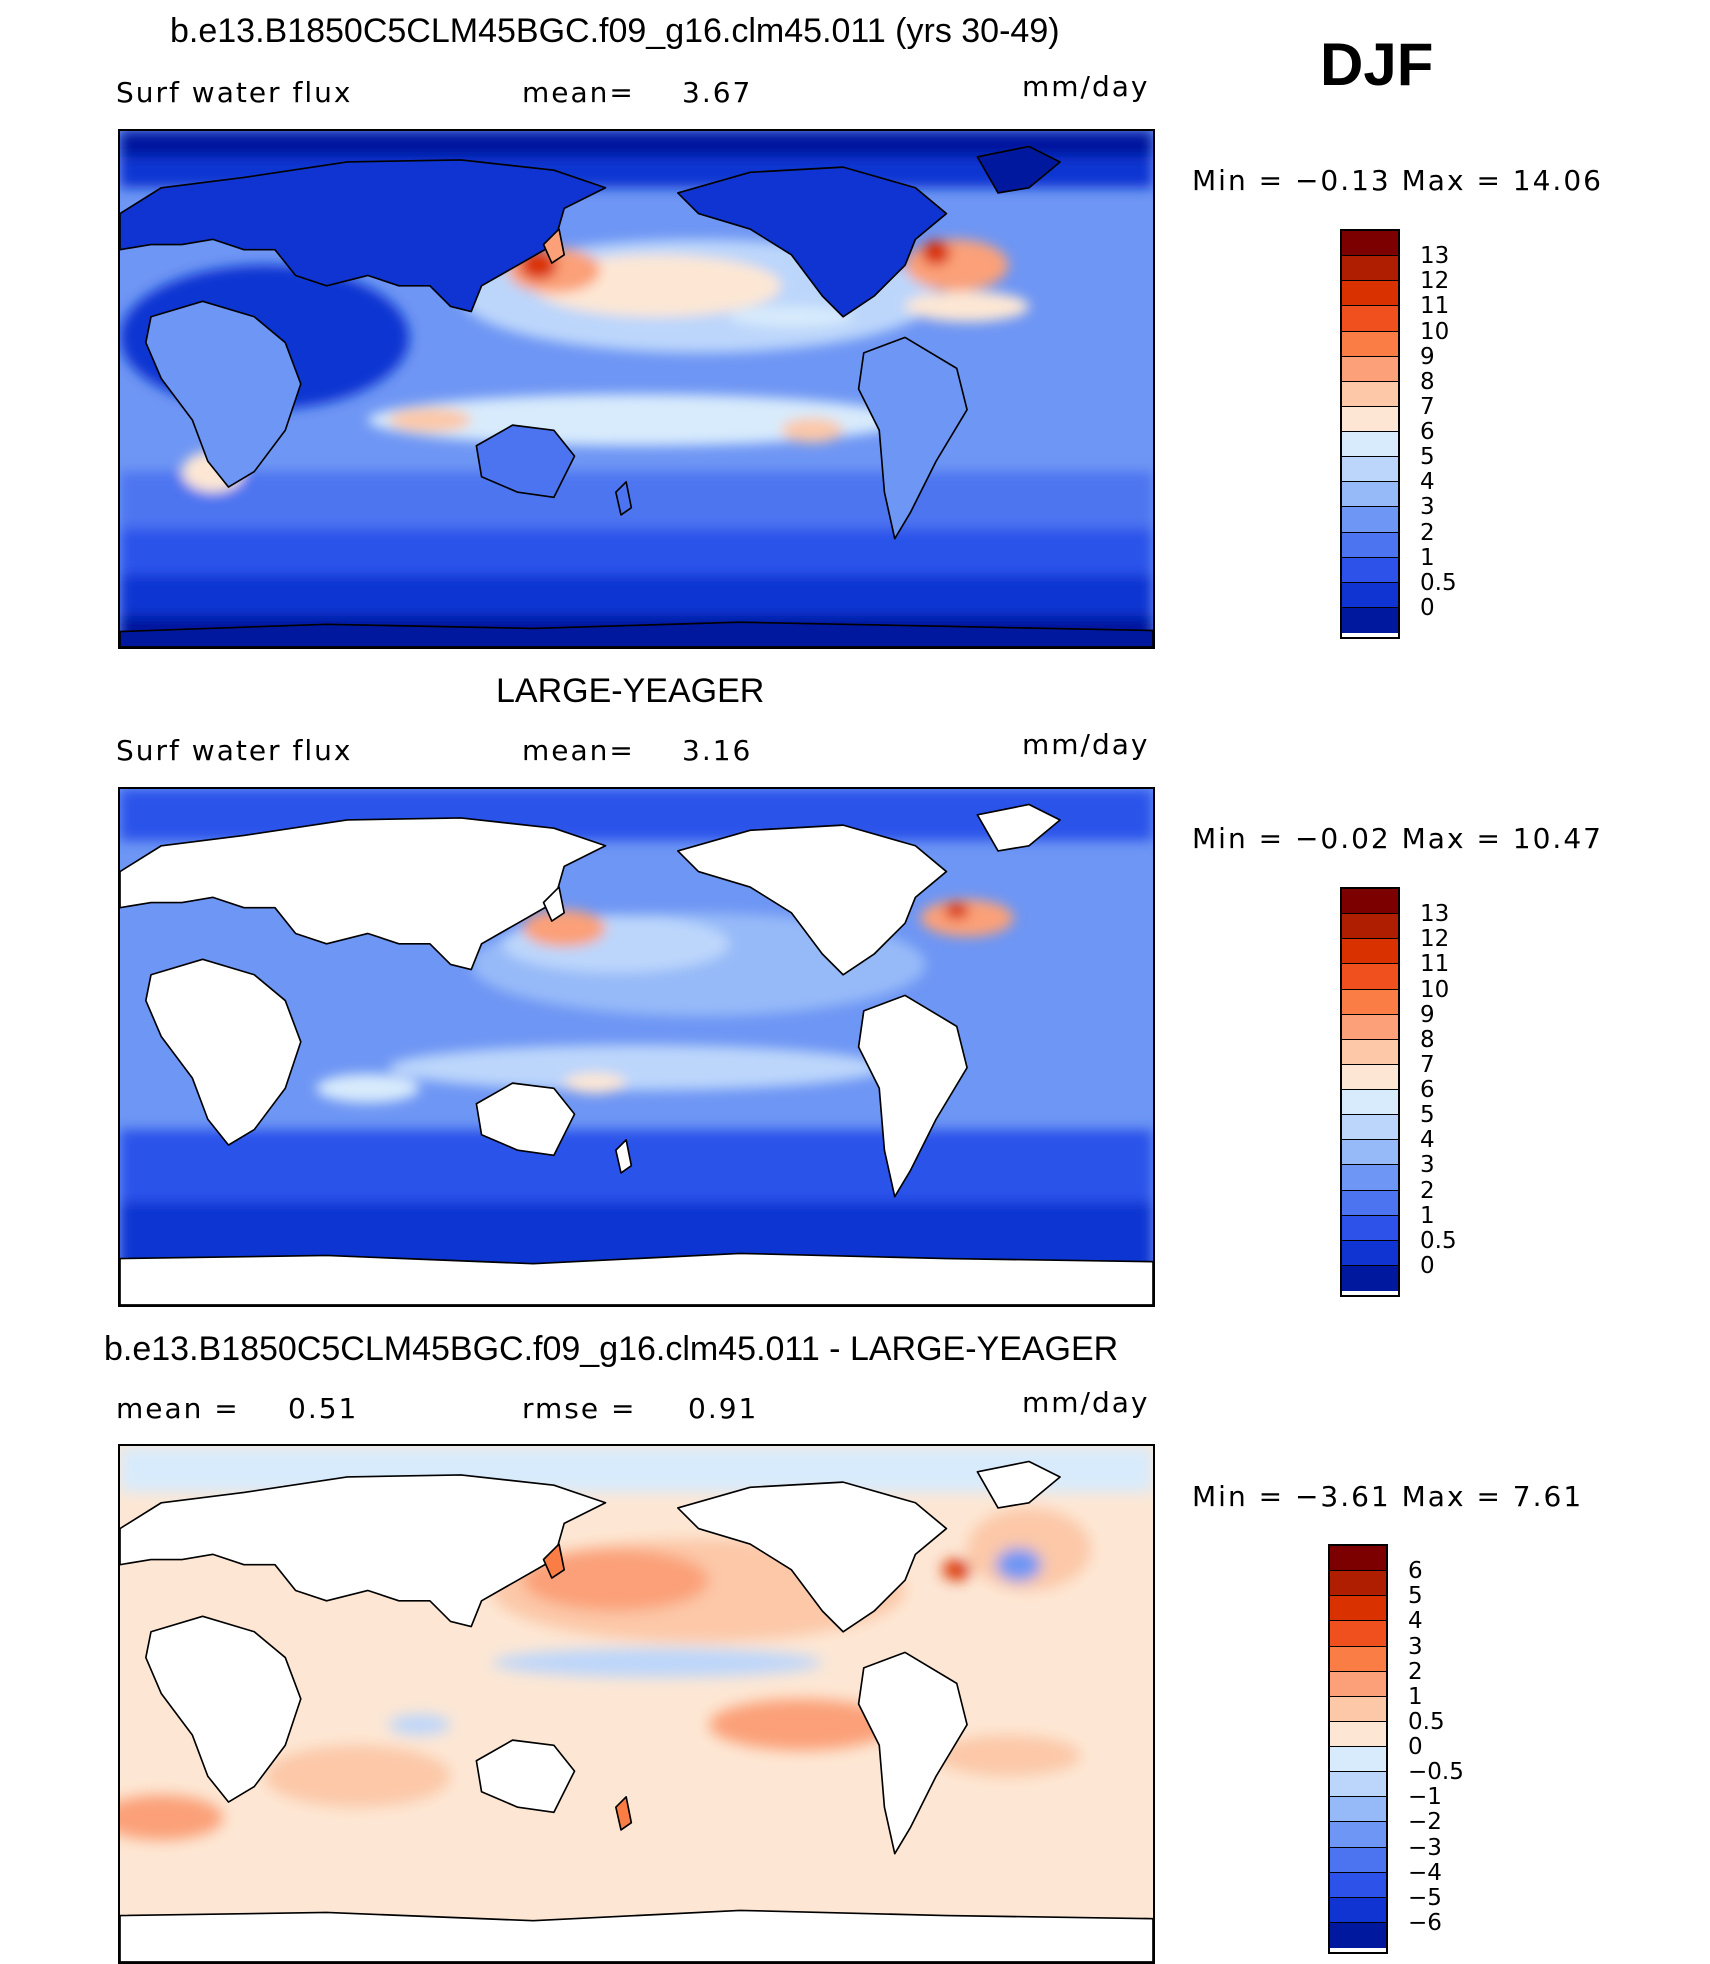 Image resolution: width=1710 pixels, height=1964 pixels. I want to click on colorbar-tick-label: −3, so click(1425, 1847).